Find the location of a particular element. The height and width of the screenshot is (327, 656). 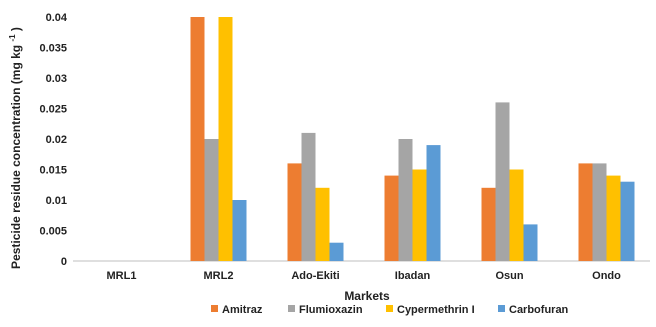

y-tick-label: 0.035 is located at coordinates (53, 49).